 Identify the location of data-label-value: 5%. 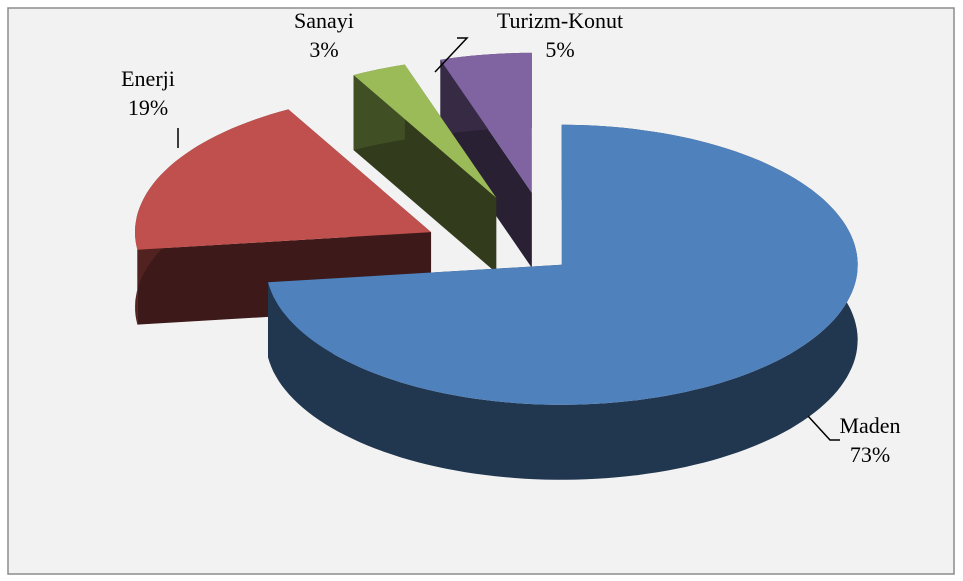
(559, 49).